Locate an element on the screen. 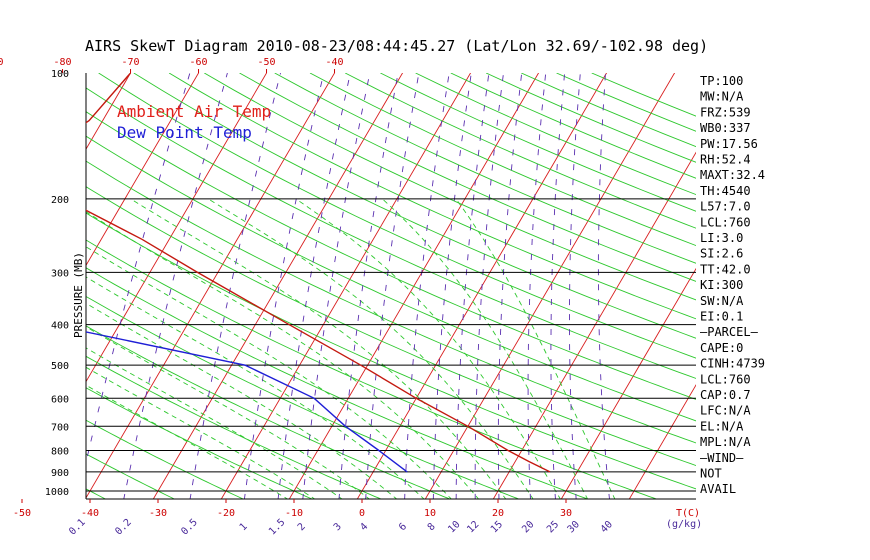 Image resolution: width=870 pixels, height=560 pixels. pressure-tick-label: 1000 is located at coordinates (57, 492).